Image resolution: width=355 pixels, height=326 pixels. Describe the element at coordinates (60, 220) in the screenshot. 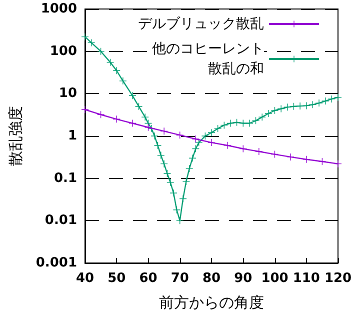

I see `y-tick-label: 0.01` at that location.